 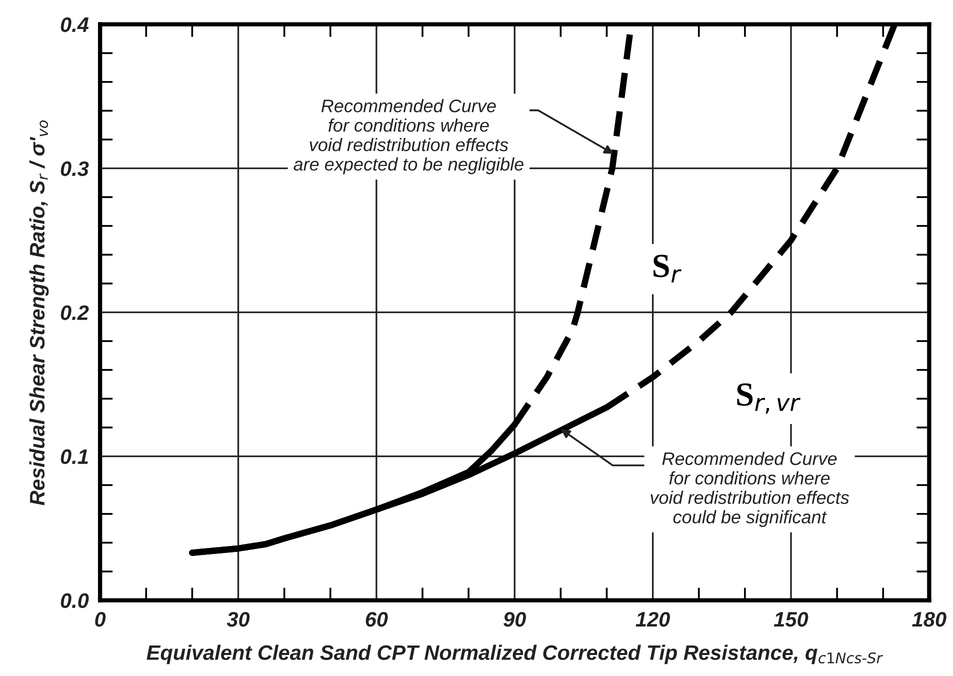 What do you see at coordinates (238, 619) in the screenshot?
I see `x-tick-label: 30` at bounding box center [238, 619].